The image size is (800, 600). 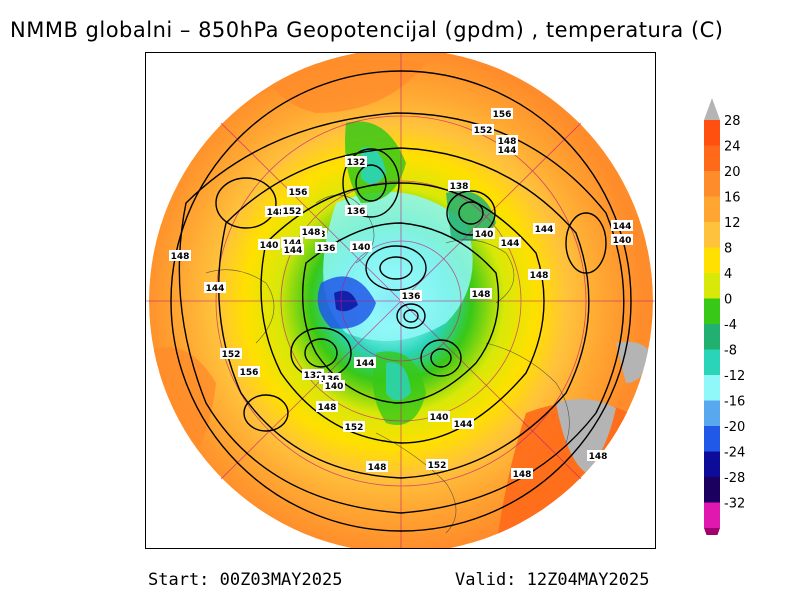 What do you see at coordinates (730, 325) in the screenshot?
I see `colorbar-label: -4` at bounding box center [730, 325].